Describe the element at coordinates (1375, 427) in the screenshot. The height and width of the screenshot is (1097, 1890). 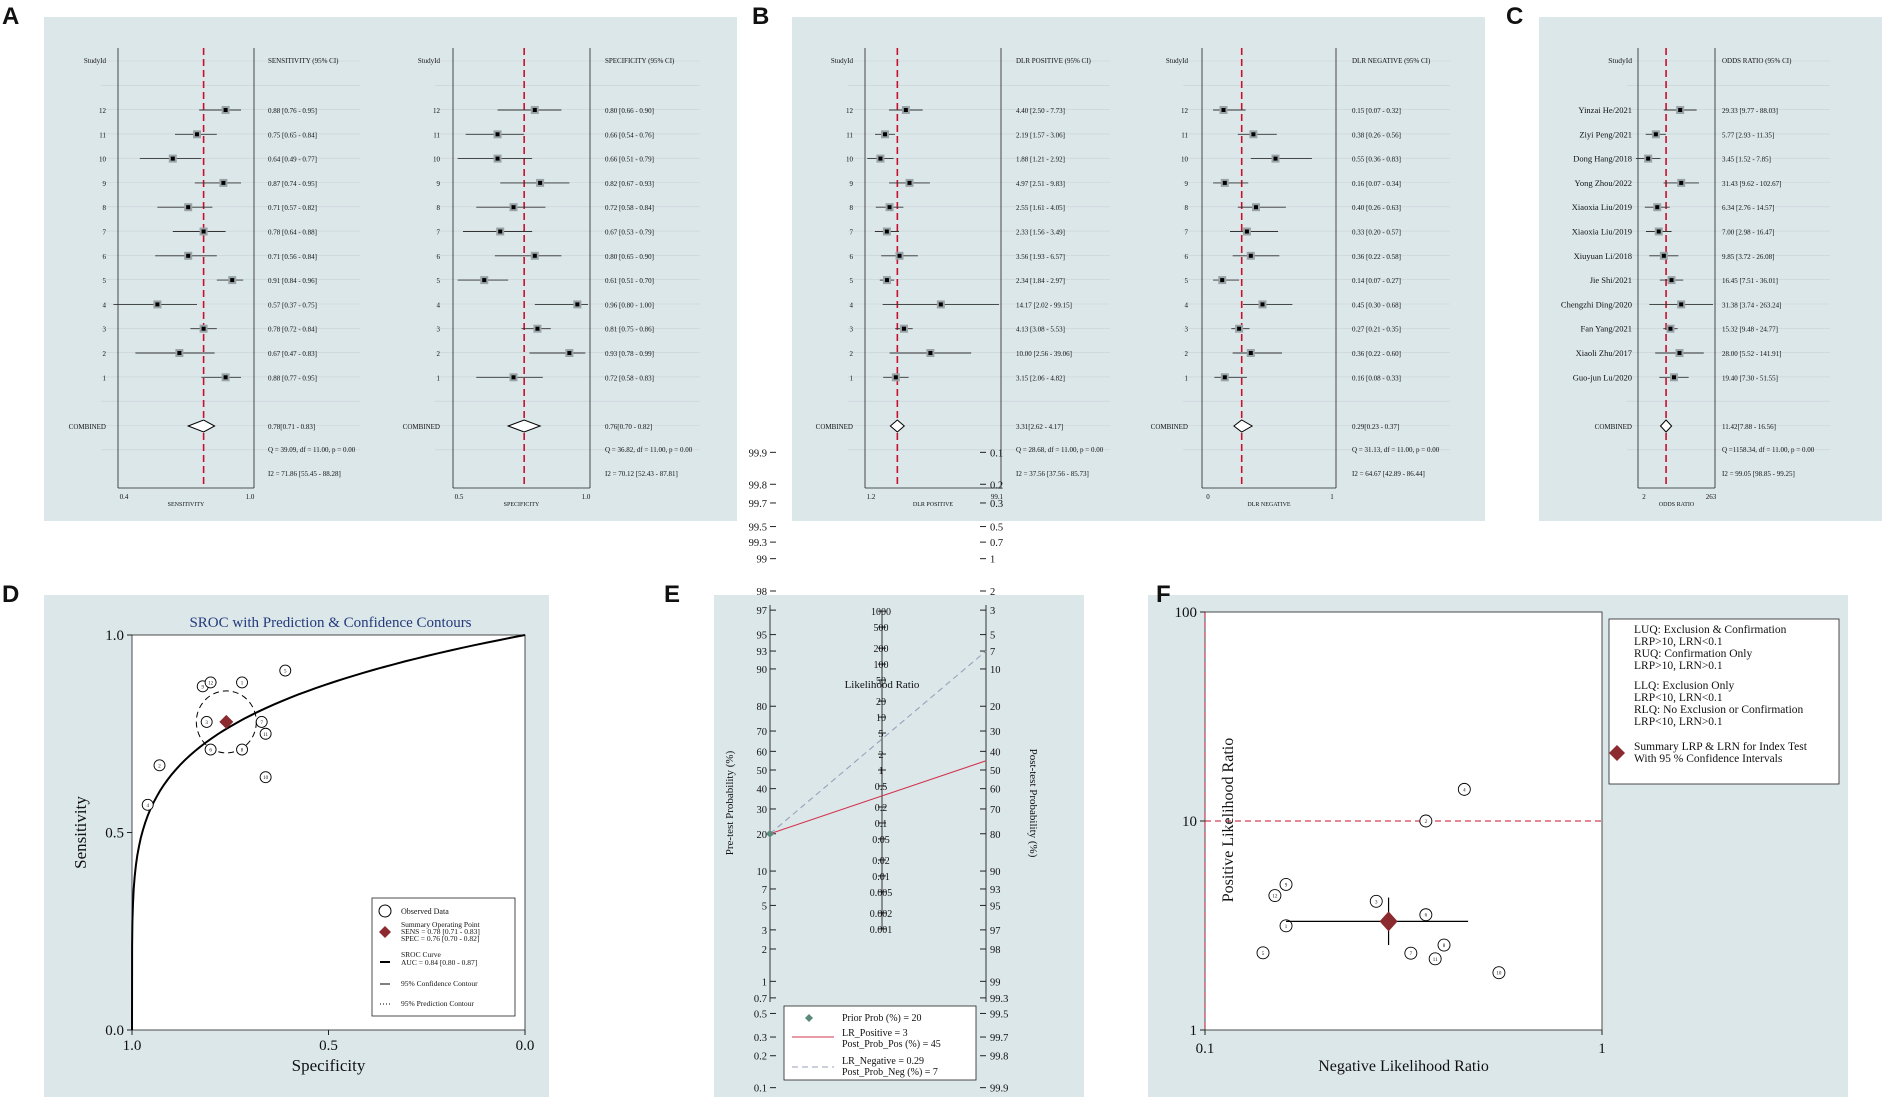
I see `combined-estimate-text: 0.29[0.23 - 0.37]` at that location.